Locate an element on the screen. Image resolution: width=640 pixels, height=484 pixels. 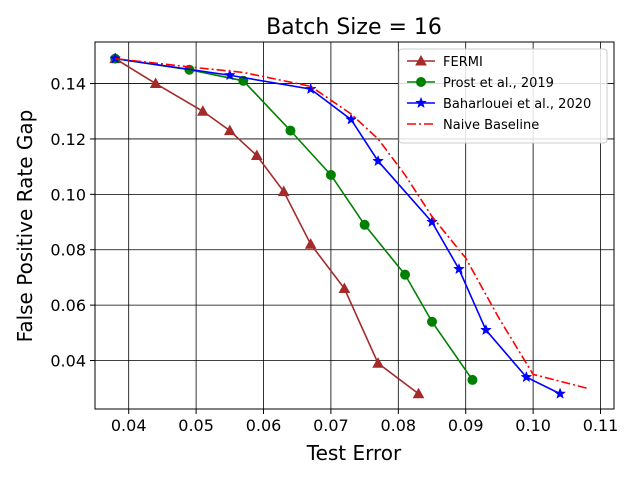
legend-label: FERMI is located at coordinates (463, 62).